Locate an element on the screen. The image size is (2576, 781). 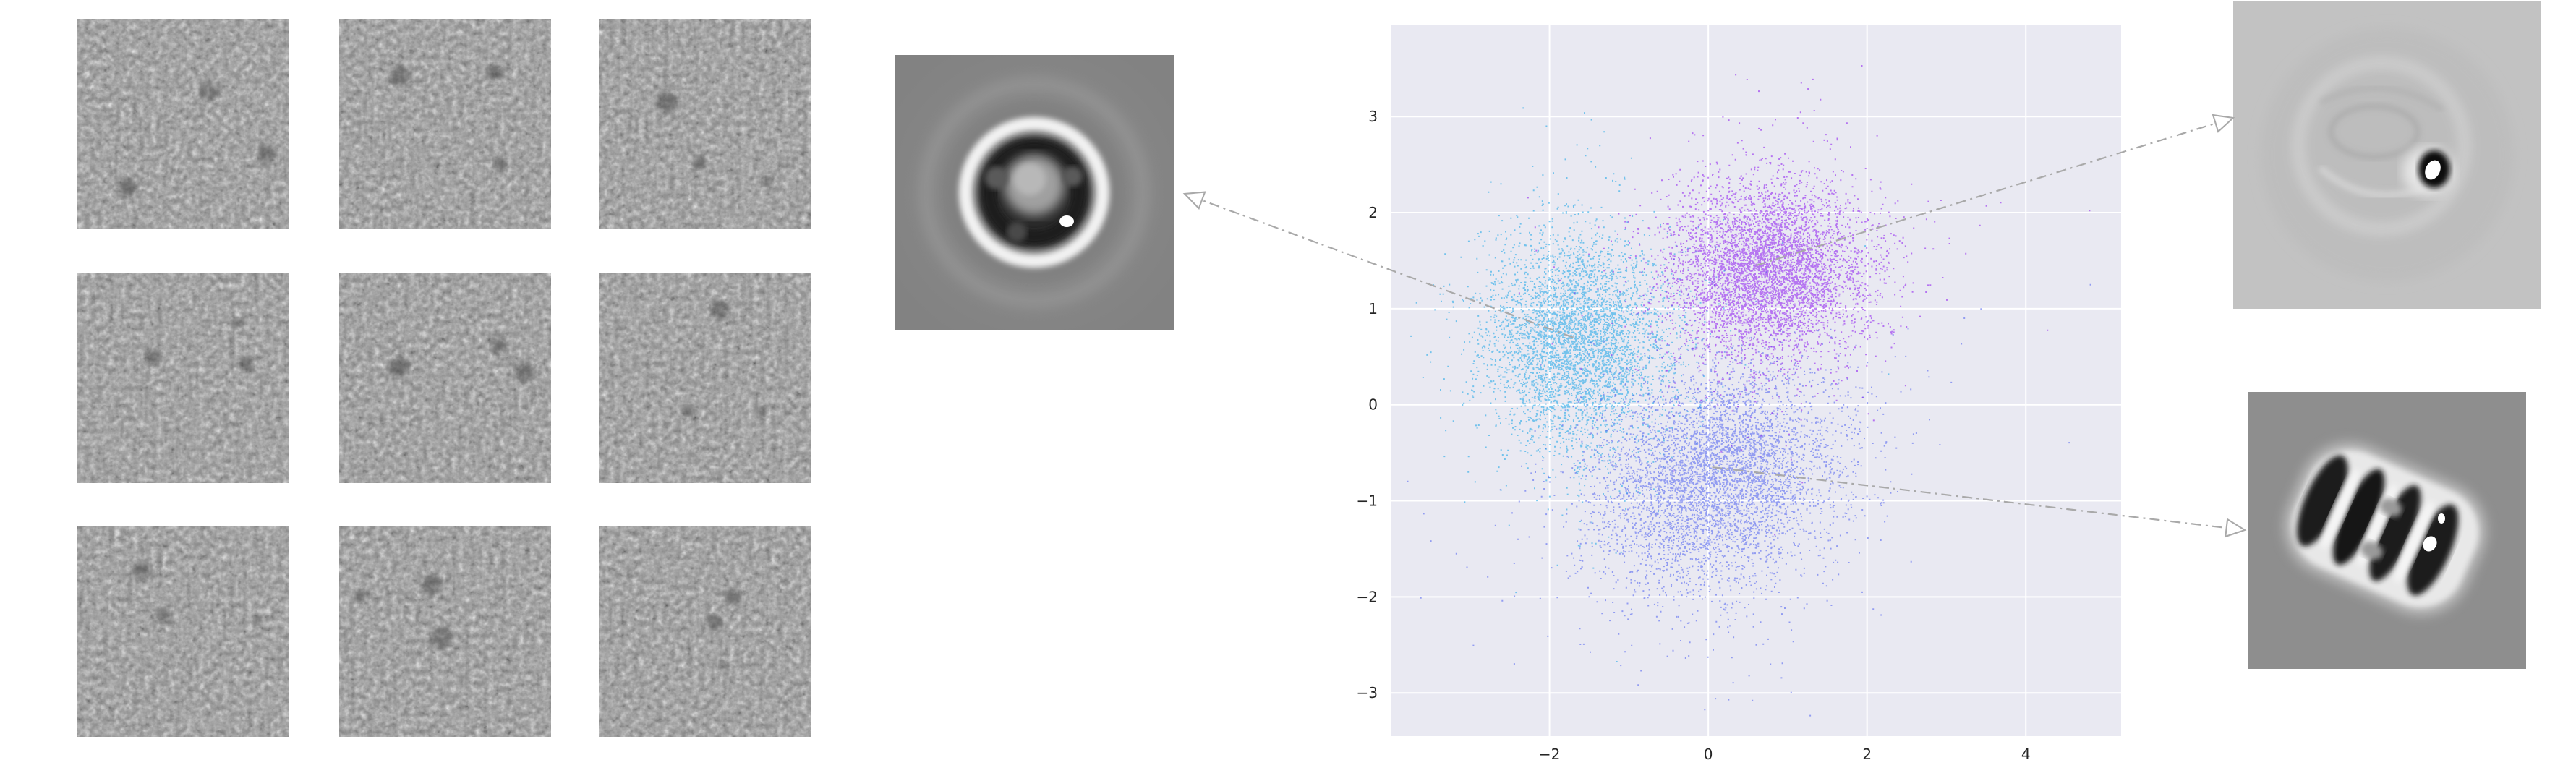
x-tick-labels: −2 0 2 4 is located at coordinates (1785, 754).